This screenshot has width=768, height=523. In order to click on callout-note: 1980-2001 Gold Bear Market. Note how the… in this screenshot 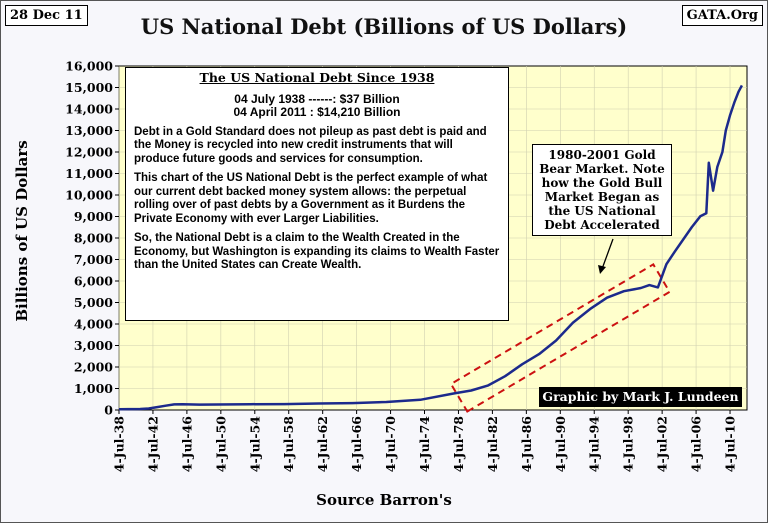, I will do `click(602, 190)`.